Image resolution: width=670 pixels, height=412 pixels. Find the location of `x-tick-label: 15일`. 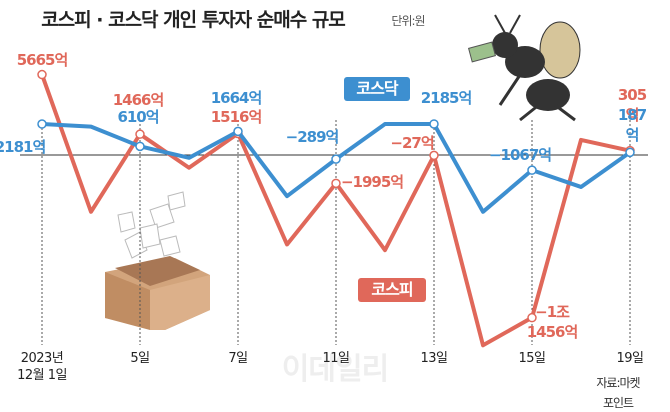

x-tick-label: 15일 is located at coordinates (532, 358).